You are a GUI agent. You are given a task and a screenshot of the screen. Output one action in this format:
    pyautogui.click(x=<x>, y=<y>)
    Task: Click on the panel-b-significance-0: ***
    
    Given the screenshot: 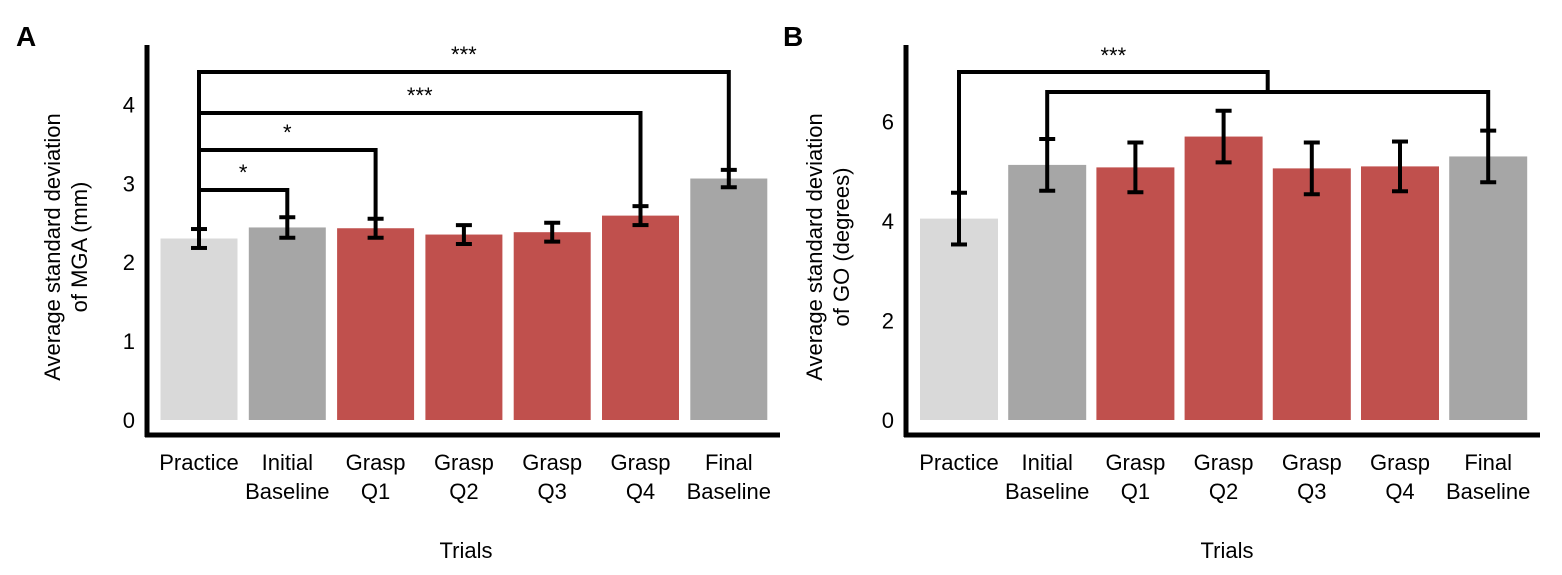 What is the action you would take?
    pyautogui.click(x=1224, y=118)
    